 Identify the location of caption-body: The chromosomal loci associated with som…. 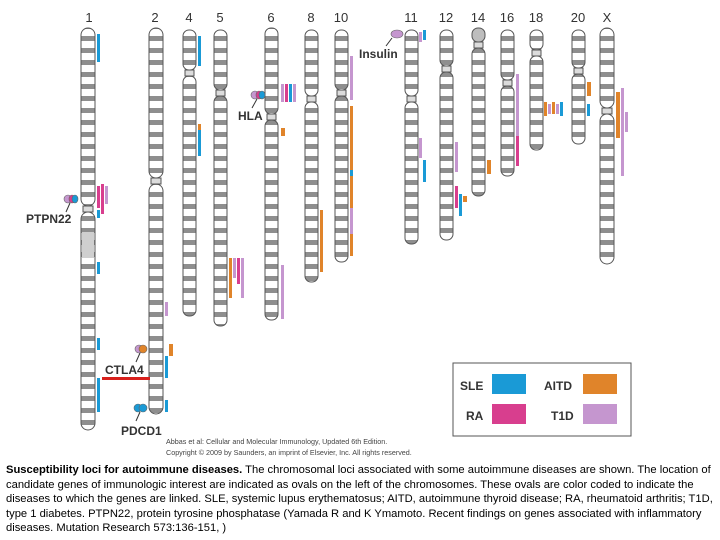
(359, 499).